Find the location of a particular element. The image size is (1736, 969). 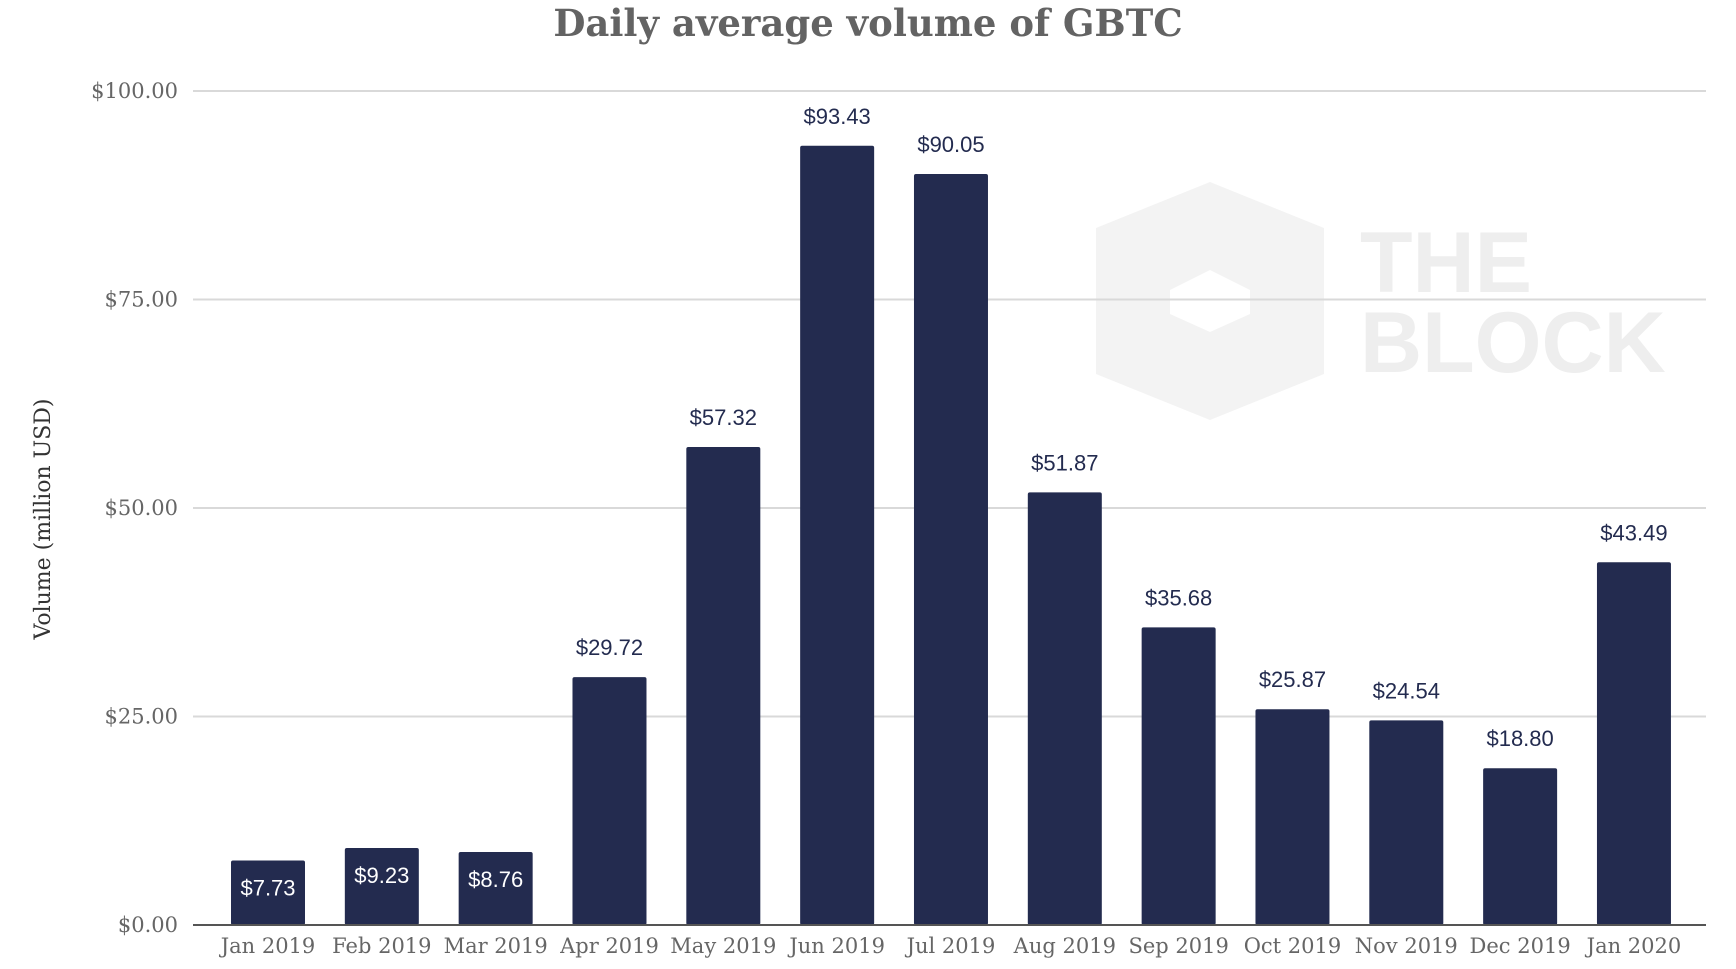

data-label: $90.05 is located at coordinates (950, 144).